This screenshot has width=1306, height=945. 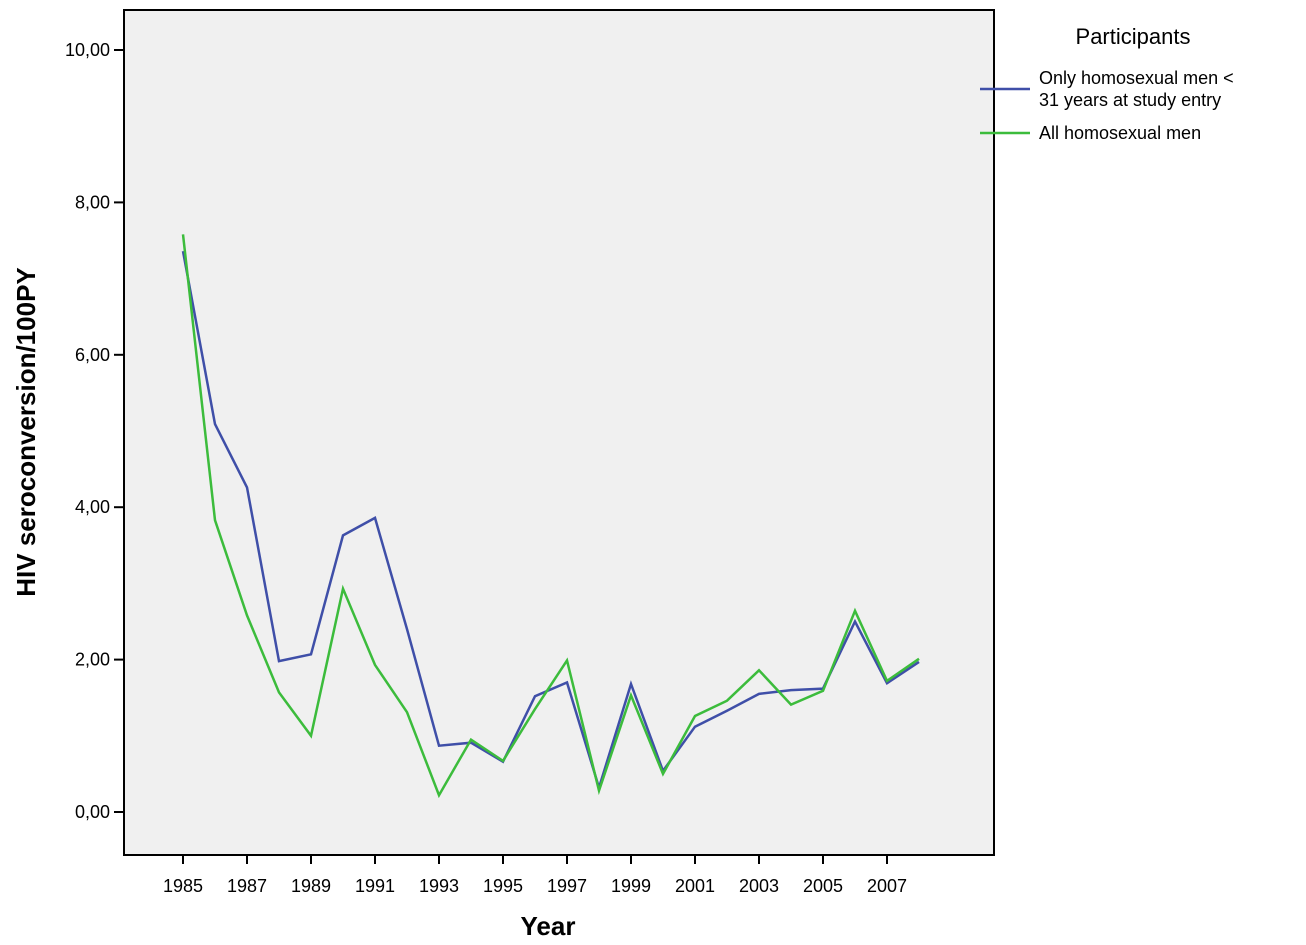 I want to click on y-tick-label: 8,00, so click(x=92, y=202).